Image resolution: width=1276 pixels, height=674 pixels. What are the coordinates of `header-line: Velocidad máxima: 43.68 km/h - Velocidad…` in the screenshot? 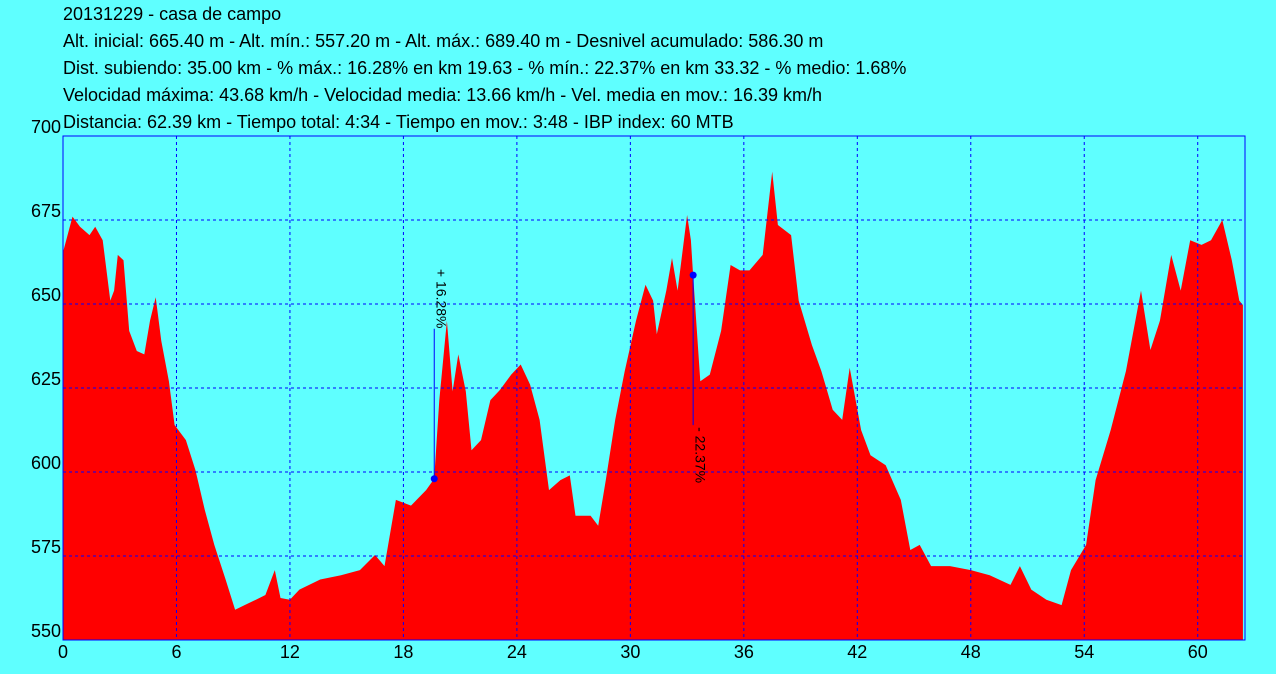 It's located at (442, 95).